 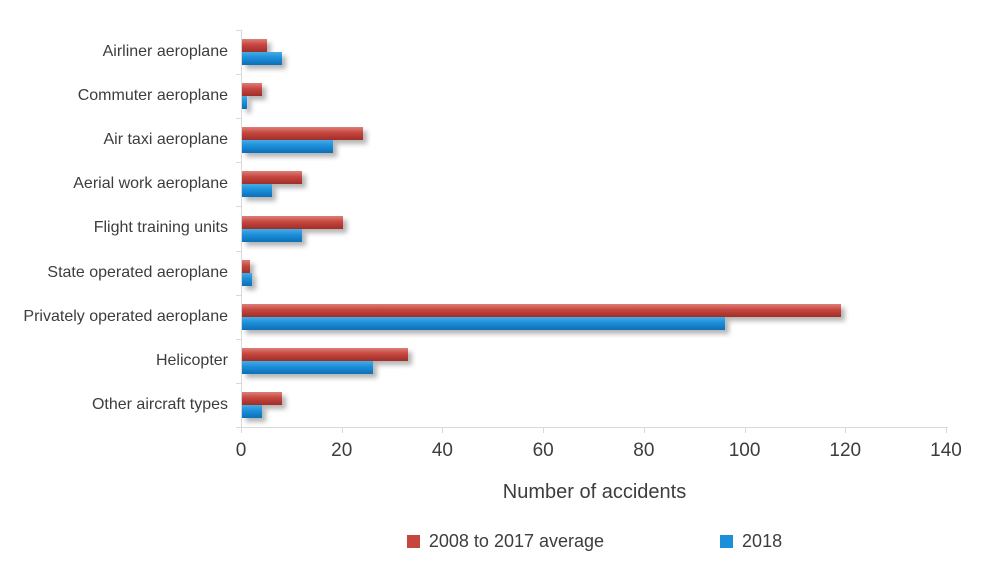 I want to click on category-label: Aerial work aeroplane, so click(x=150, y=184).